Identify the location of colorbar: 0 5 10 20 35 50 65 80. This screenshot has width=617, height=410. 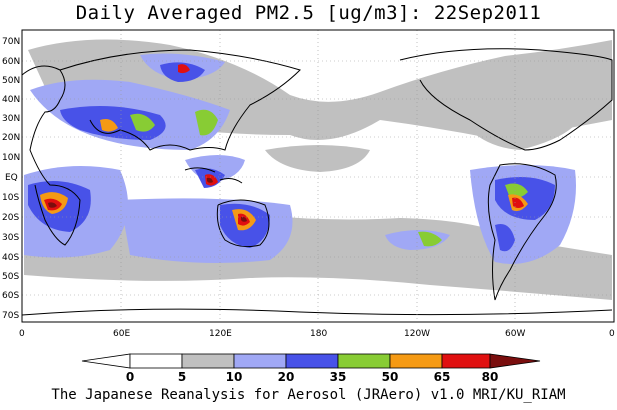
(311, 368).